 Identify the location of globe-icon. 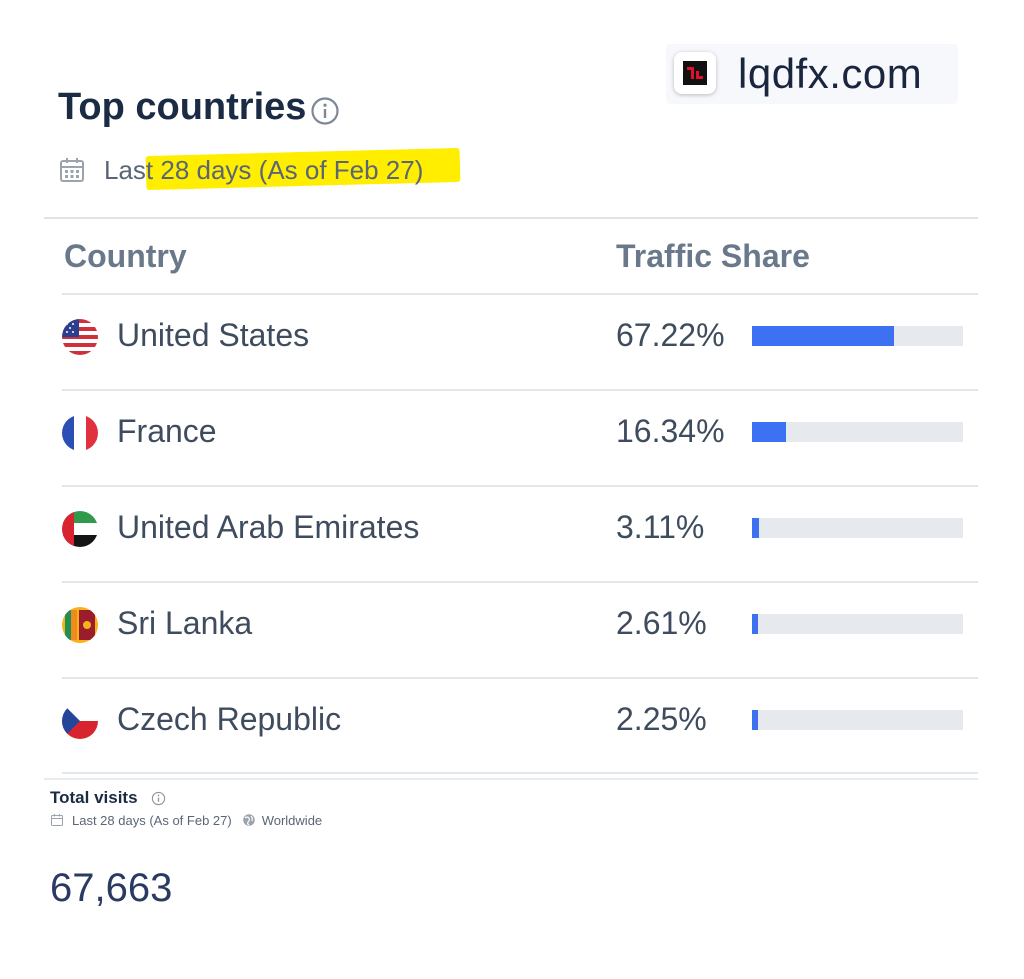
(248, 820).